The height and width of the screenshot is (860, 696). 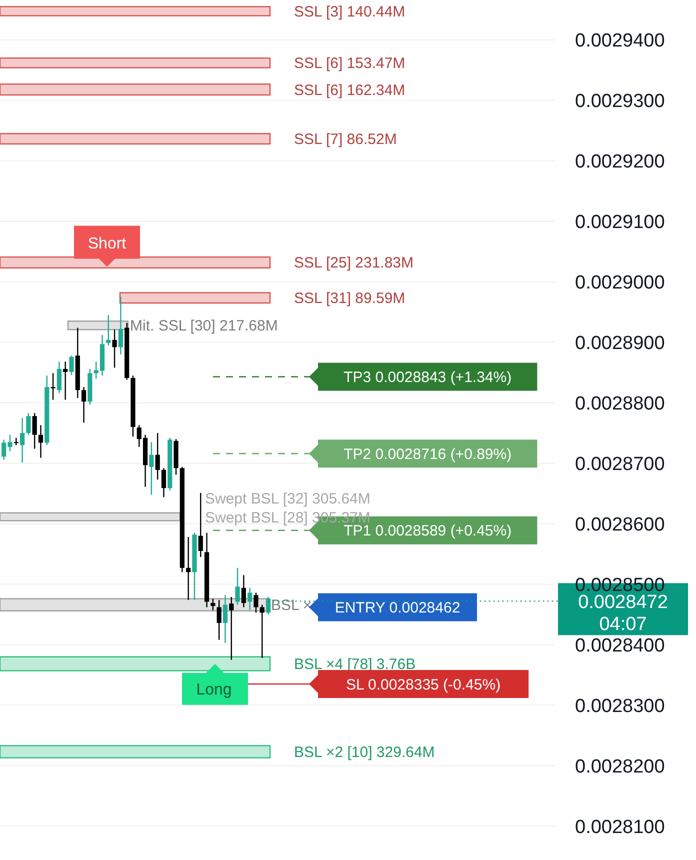 I want to click on annotation: Swept BSL [32] 305.64M, so click(x=287, y=499).